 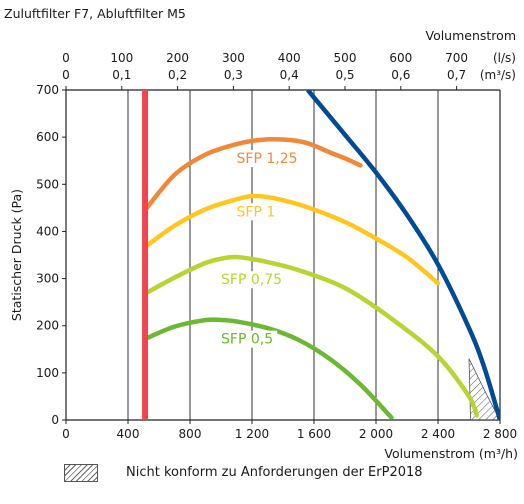 What do you see at coordinates (95, 13) in the screenshot?
I see `chart-subtitle: Zuluftfilter F7, Abluftfilter M5` at bounding box center [95, 13].